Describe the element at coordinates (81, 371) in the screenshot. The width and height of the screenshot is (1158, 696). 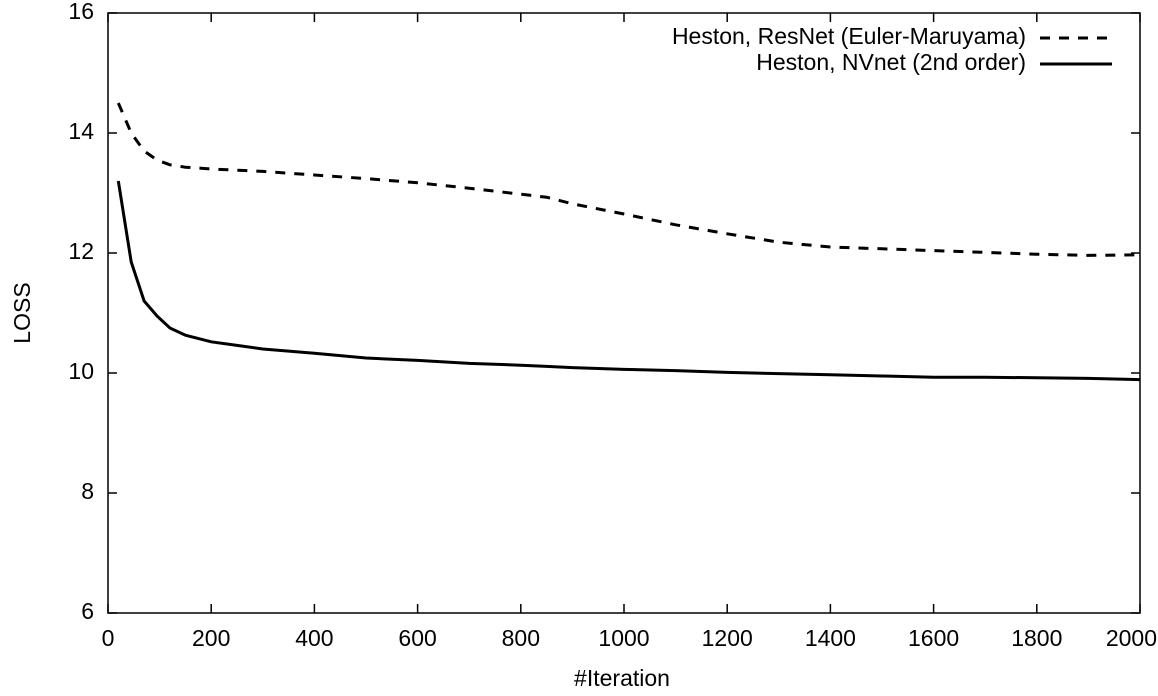
I see `y-tick-label: 10` at that location.